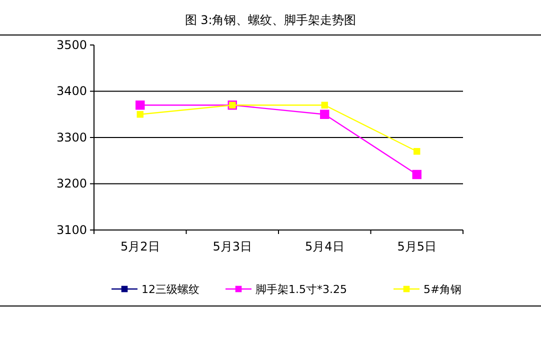  Describe the element at coordinates (71, 91) in the screenshot. I see `y-tick-label: 3400` at that location.